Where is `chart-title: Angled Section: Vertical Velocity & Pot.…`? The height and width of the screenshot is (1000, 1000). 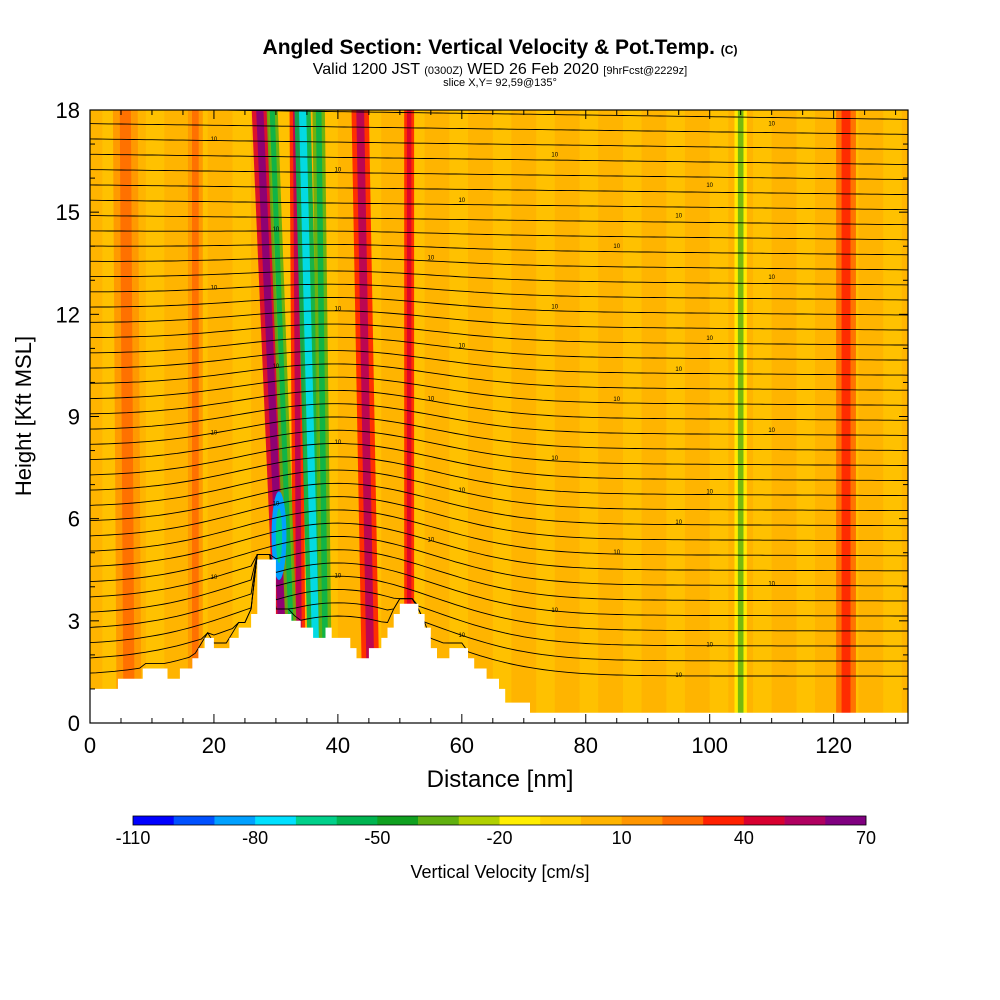
chart-title: Angled Section: Vertical Velocity & Pot.… is located at coordinates (500, 47).